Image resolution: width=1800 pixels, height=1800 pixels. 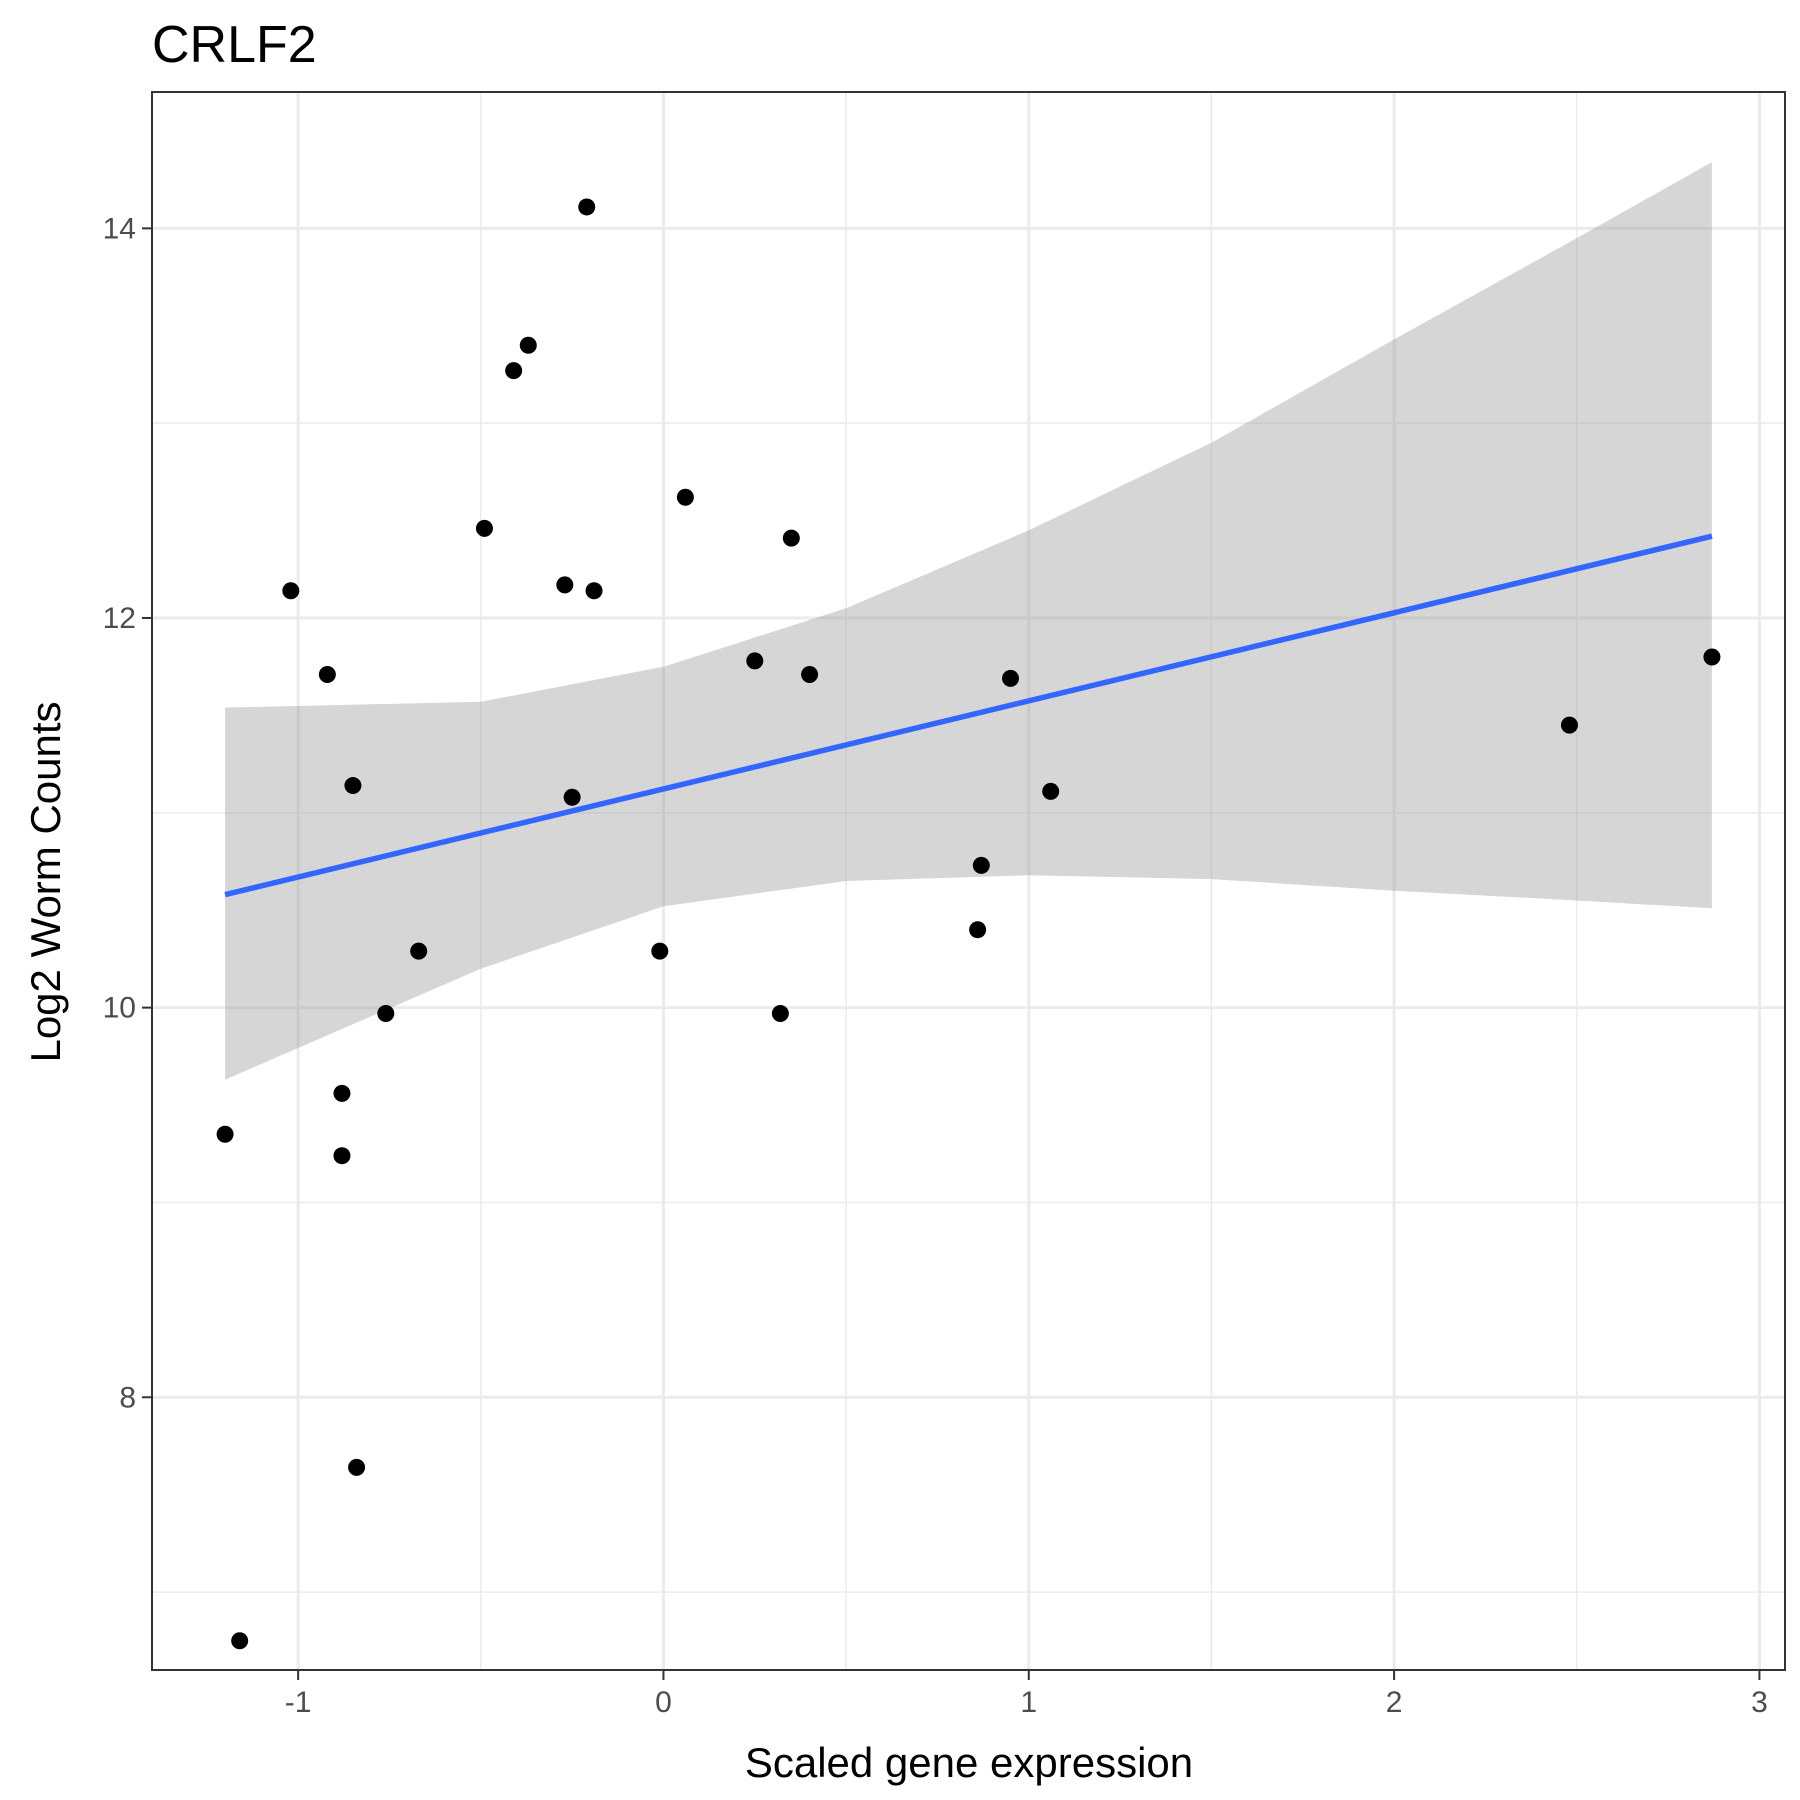 I want to click on x-axis-title: Scaled gene expression, so click(x=969, y=1762).